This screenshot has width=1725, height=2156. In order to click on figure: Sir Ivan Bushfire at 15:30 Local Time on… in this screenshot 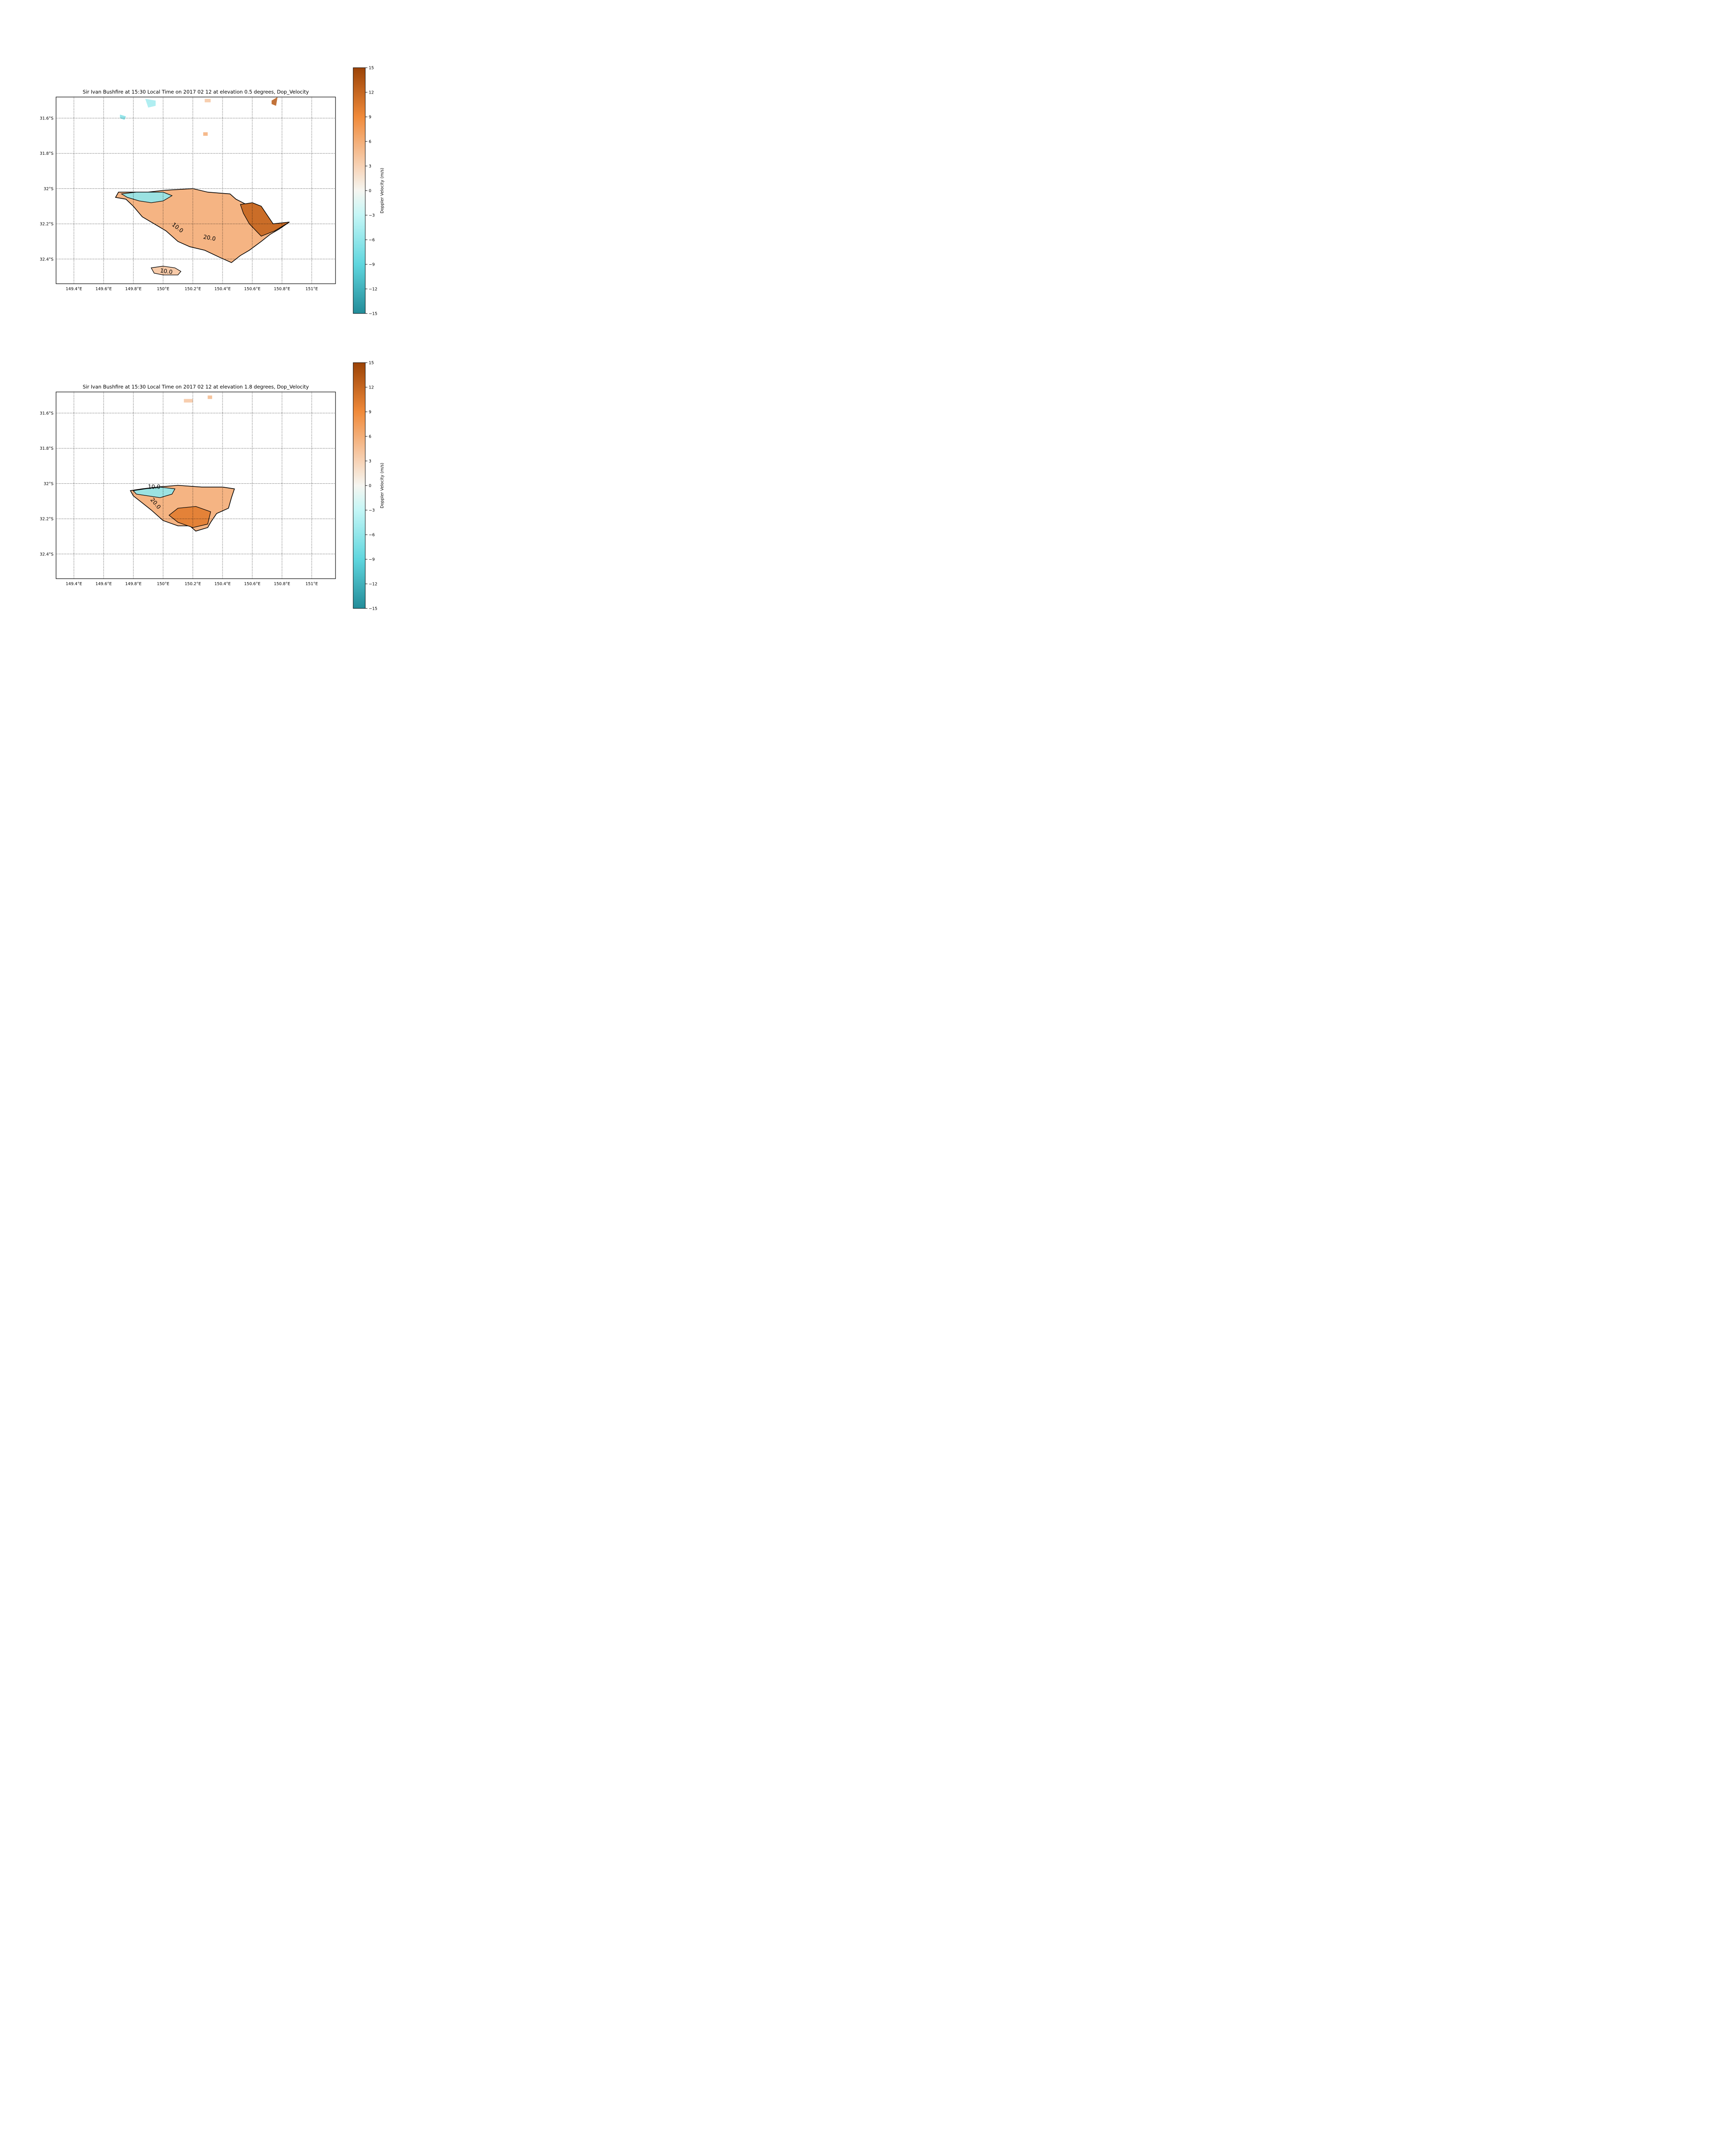, I will do `click(213, 338)`.